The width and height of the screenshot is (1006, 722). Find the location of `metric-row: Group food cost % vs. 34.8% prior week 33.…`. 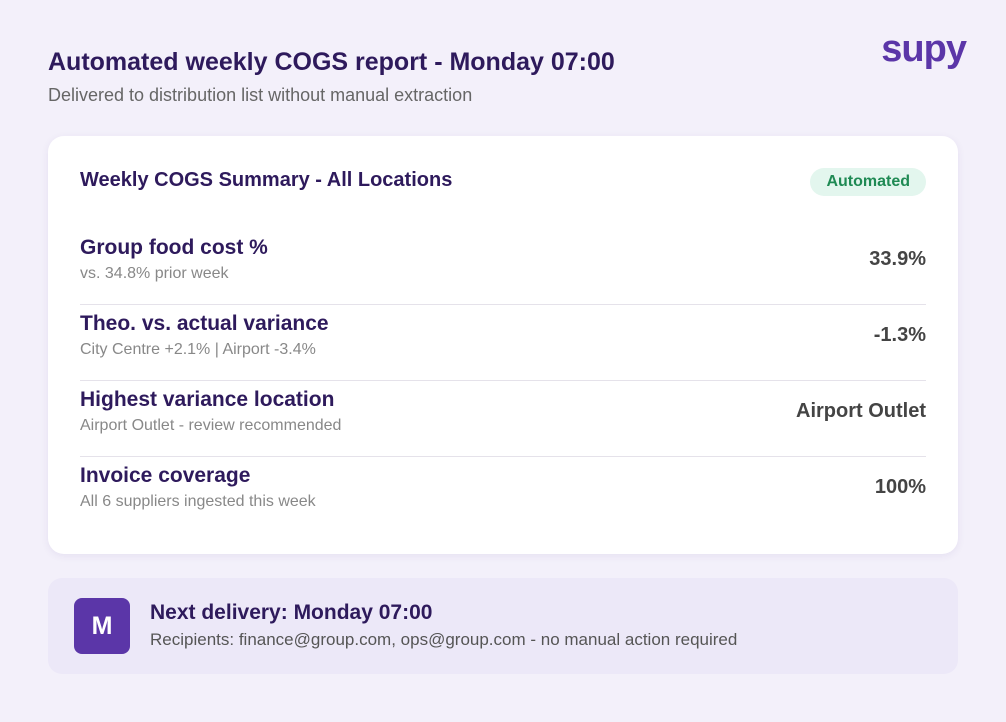

metric-row: Group food cost % vs. 34.8% prior week 33.… is located at coordinates (503, 266).